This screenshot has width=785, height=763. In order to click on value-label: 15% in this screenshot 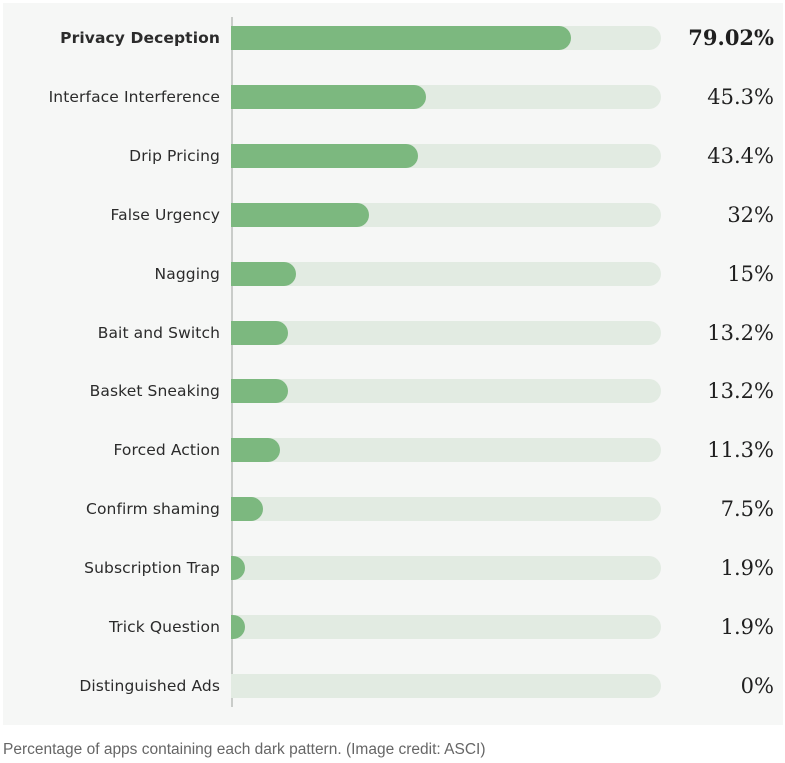, I will do `click(750, 273)`.